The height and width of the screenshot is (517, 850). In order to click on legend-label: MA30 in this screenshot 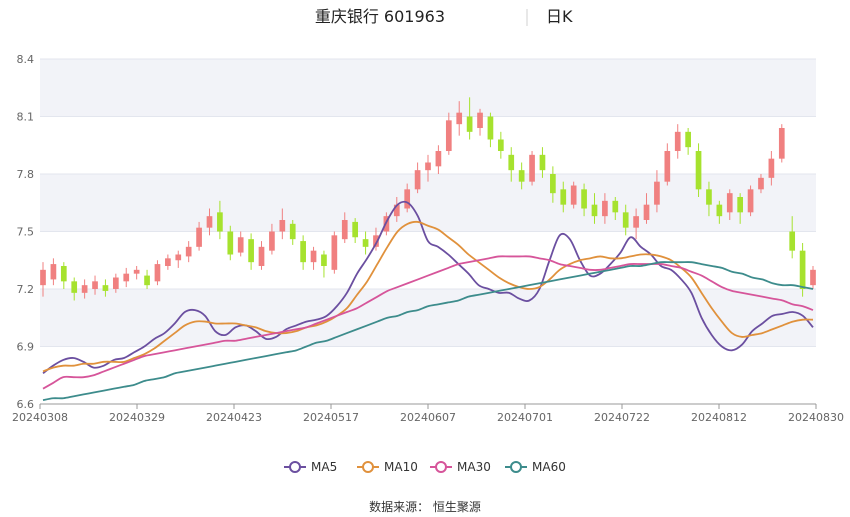, I will do `click(474, 467)`.